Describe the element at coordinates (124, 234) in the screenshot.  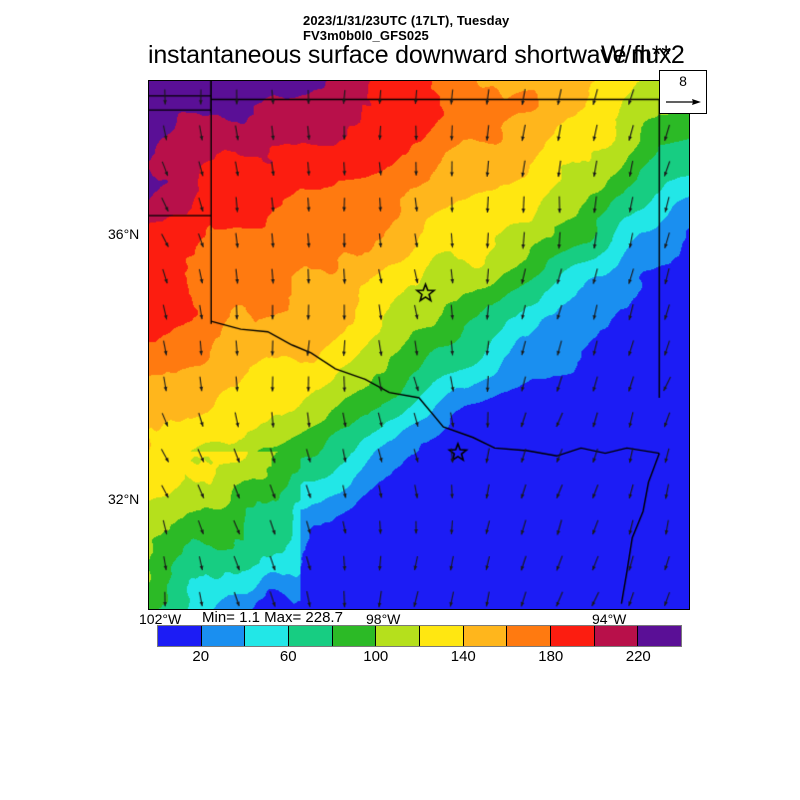
I see `axis-label-lat-36: 36°N` at that location.